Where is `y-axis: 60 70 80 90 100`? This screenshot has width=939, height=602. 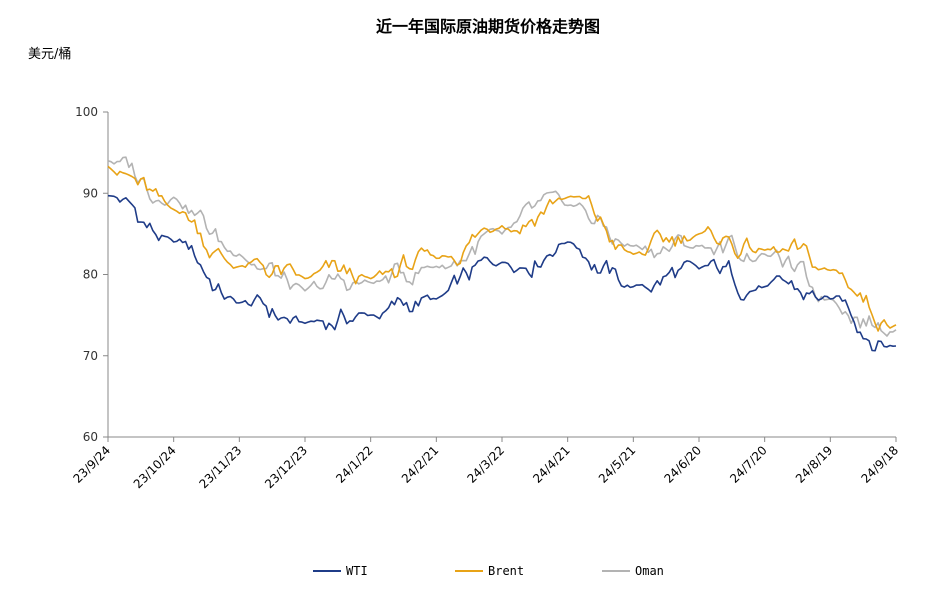 y-axis: 60 70 80 90 100 is located at coordinates (92, 274).